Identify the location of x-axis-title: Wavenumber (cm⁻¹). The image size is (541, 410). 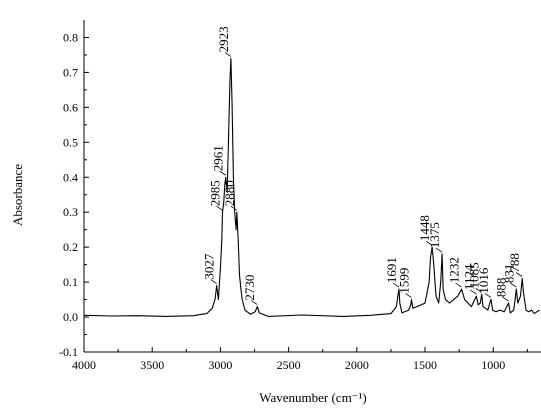
(313, 397).